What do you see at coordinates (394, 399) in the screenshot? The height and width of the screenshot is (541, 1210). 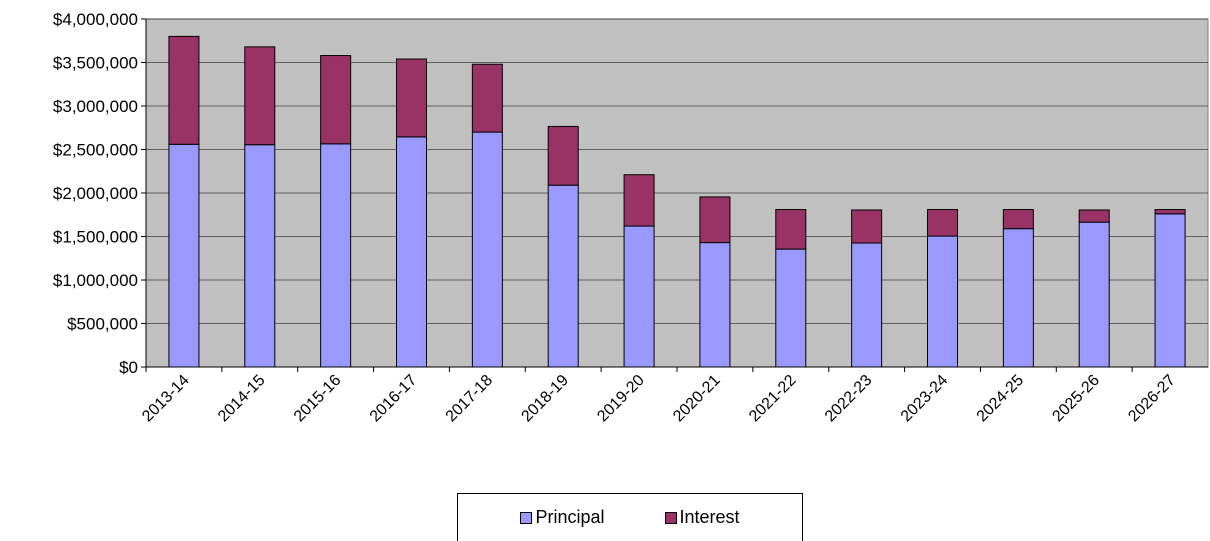 I see `x-tick-label: 2016-17` at bounding box center [394, 399].